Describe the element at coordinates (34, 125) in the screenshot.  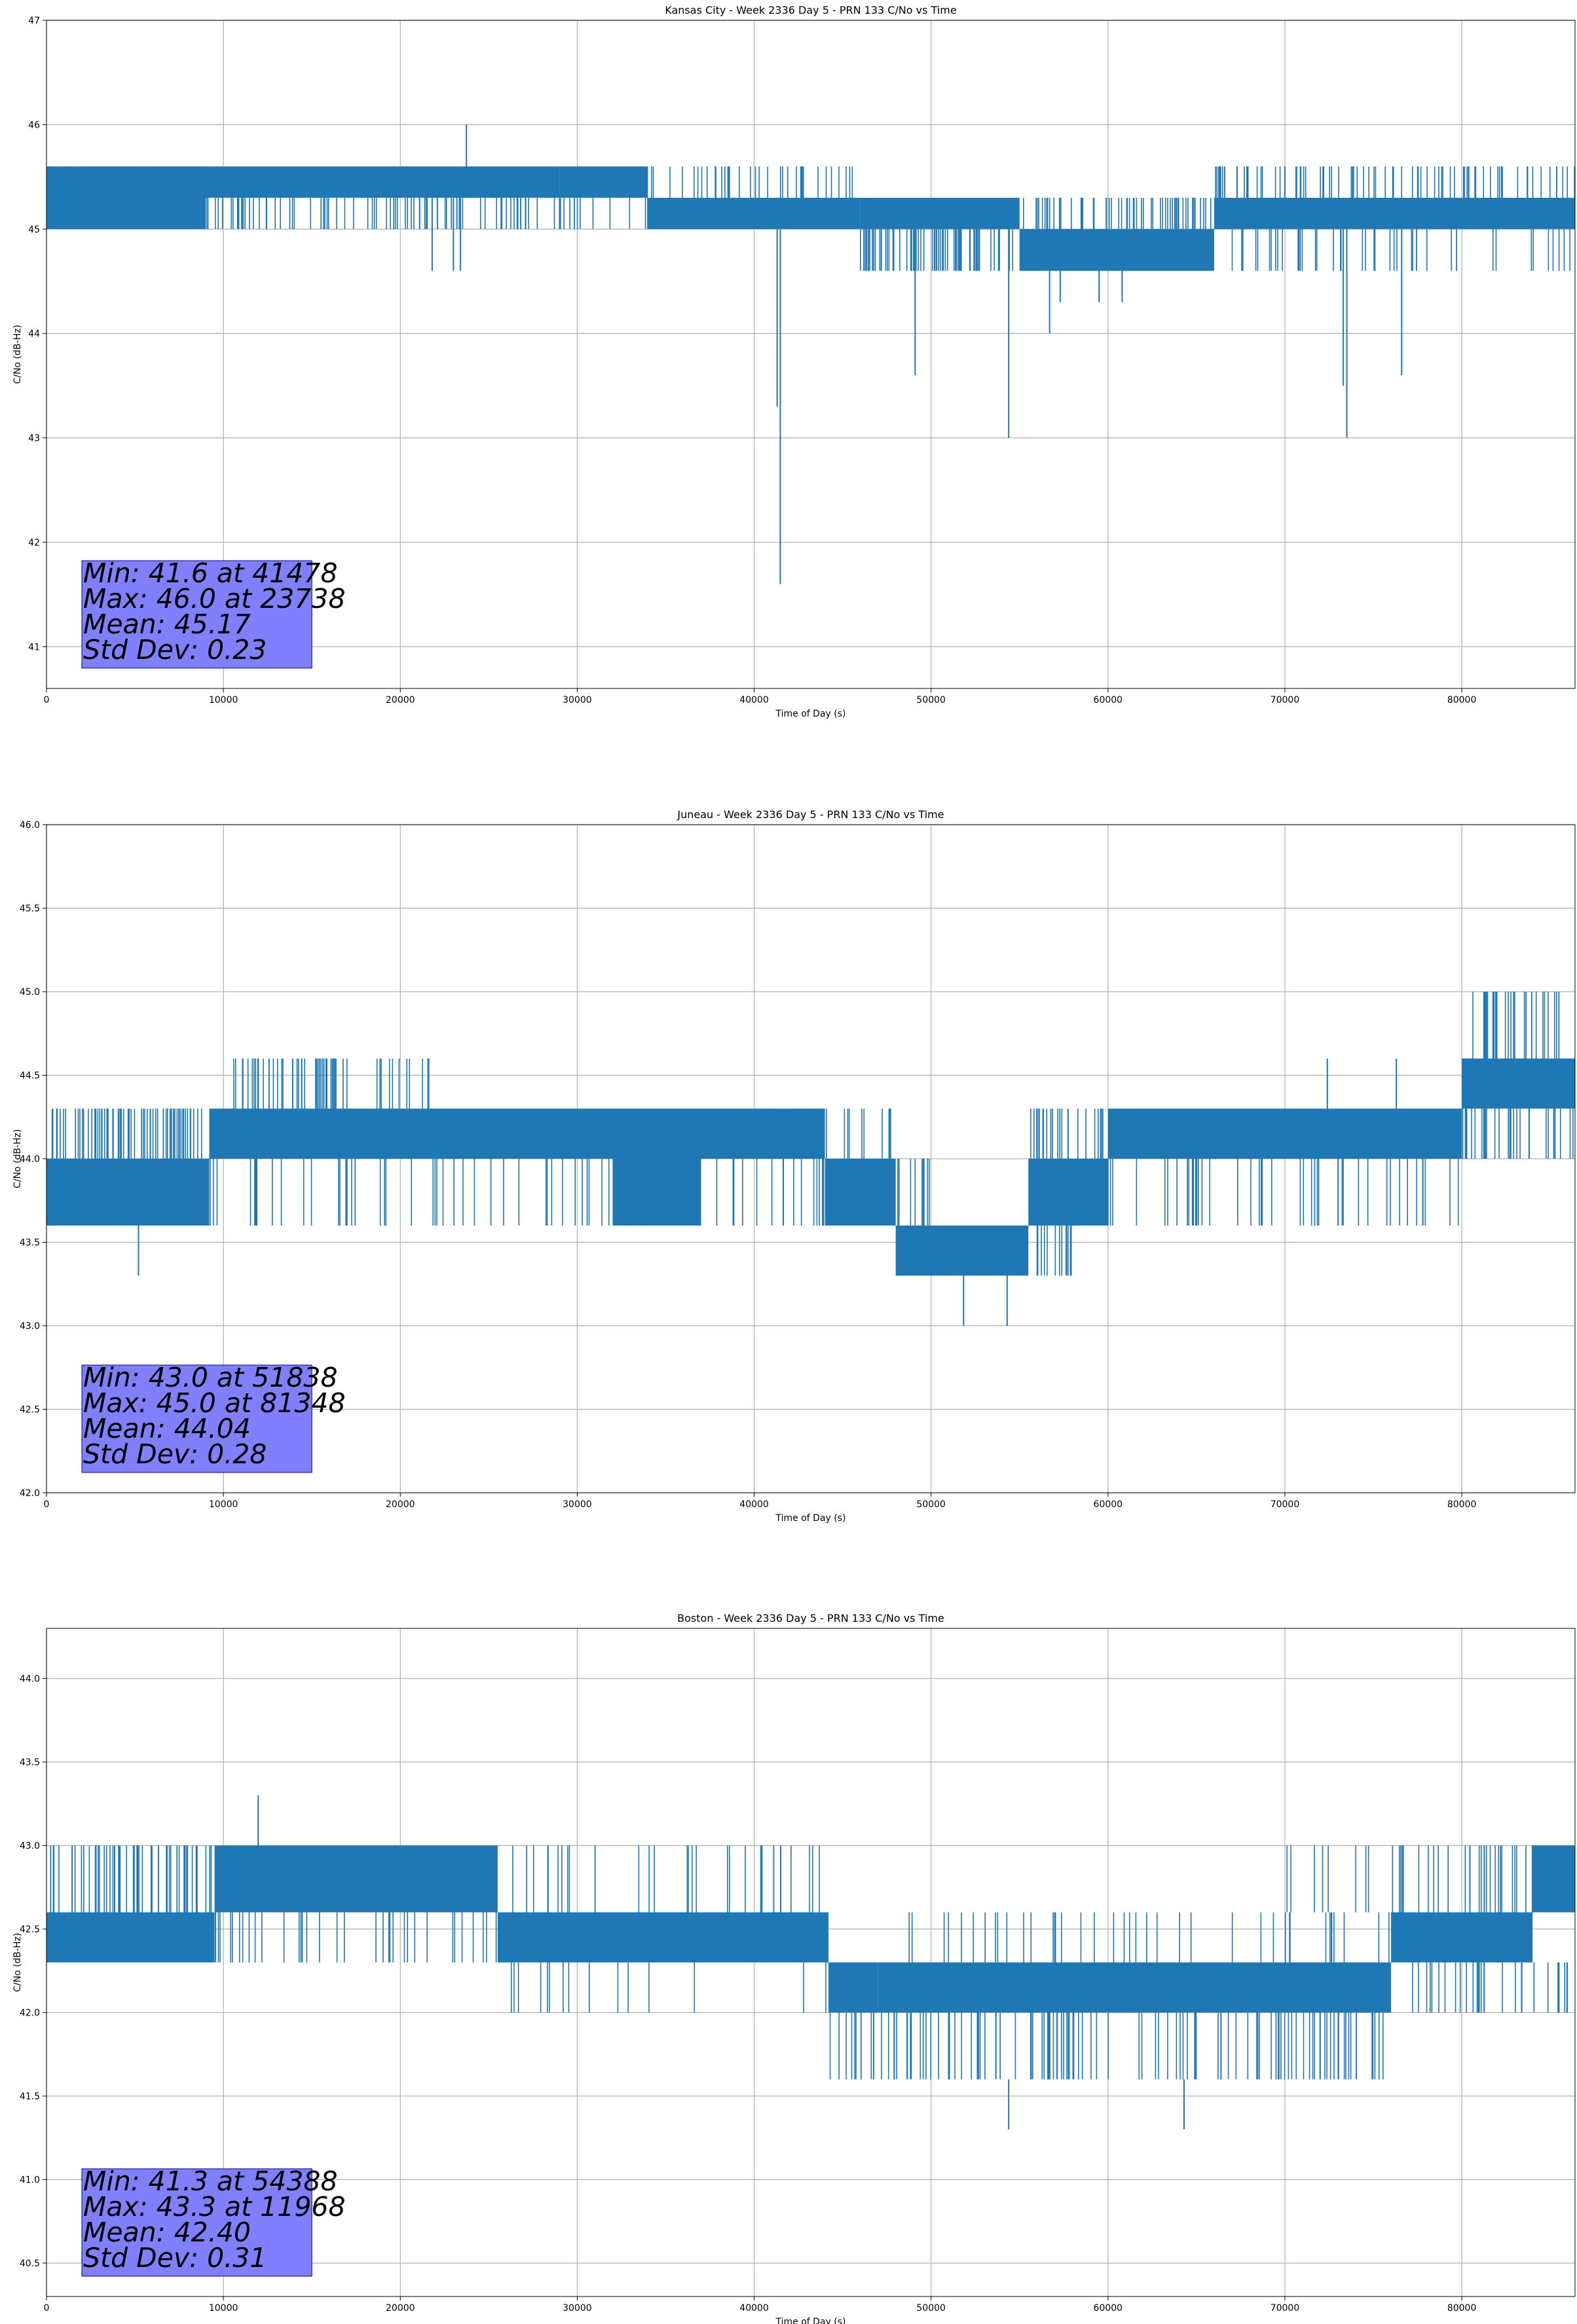
I see `y-tick-label: 46` at that location.